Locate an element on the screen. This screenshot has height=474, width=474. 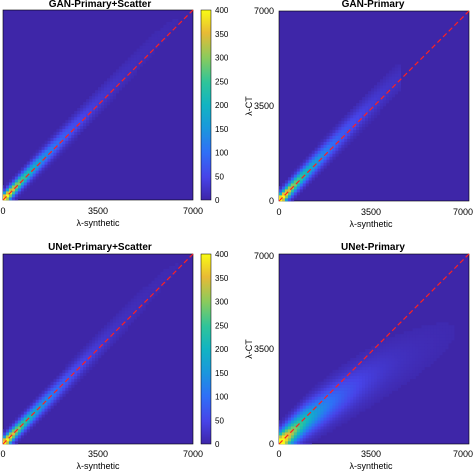
colorbar-tick-label: 0 is located at coordinates (217, 444).